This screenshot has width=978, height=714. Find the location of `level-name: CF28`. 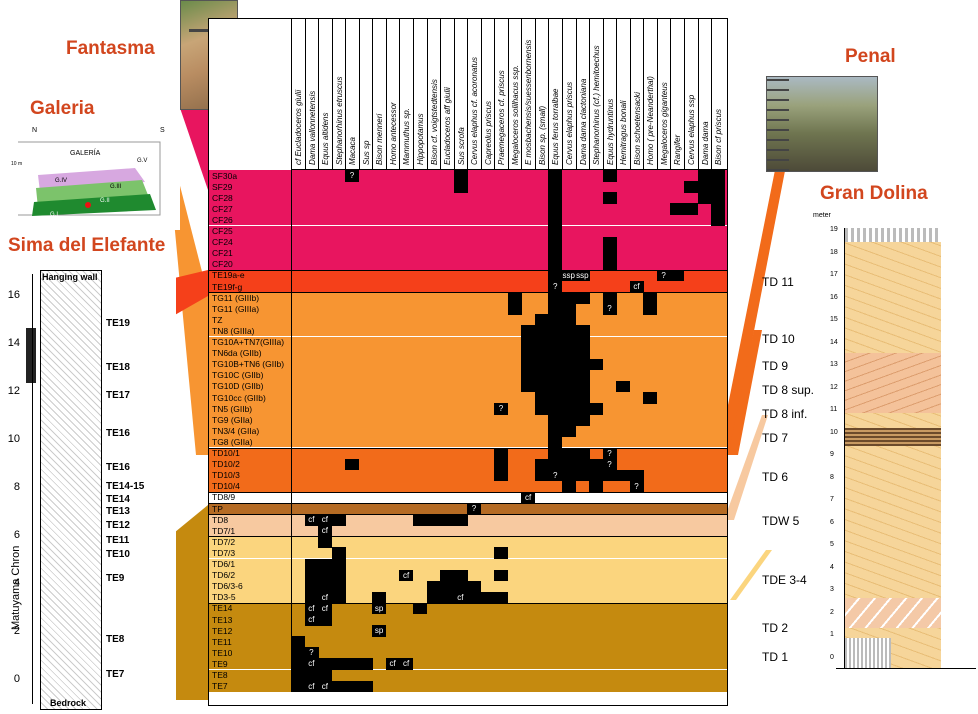

level-name: CF28 is located at coordinates (222, 197).